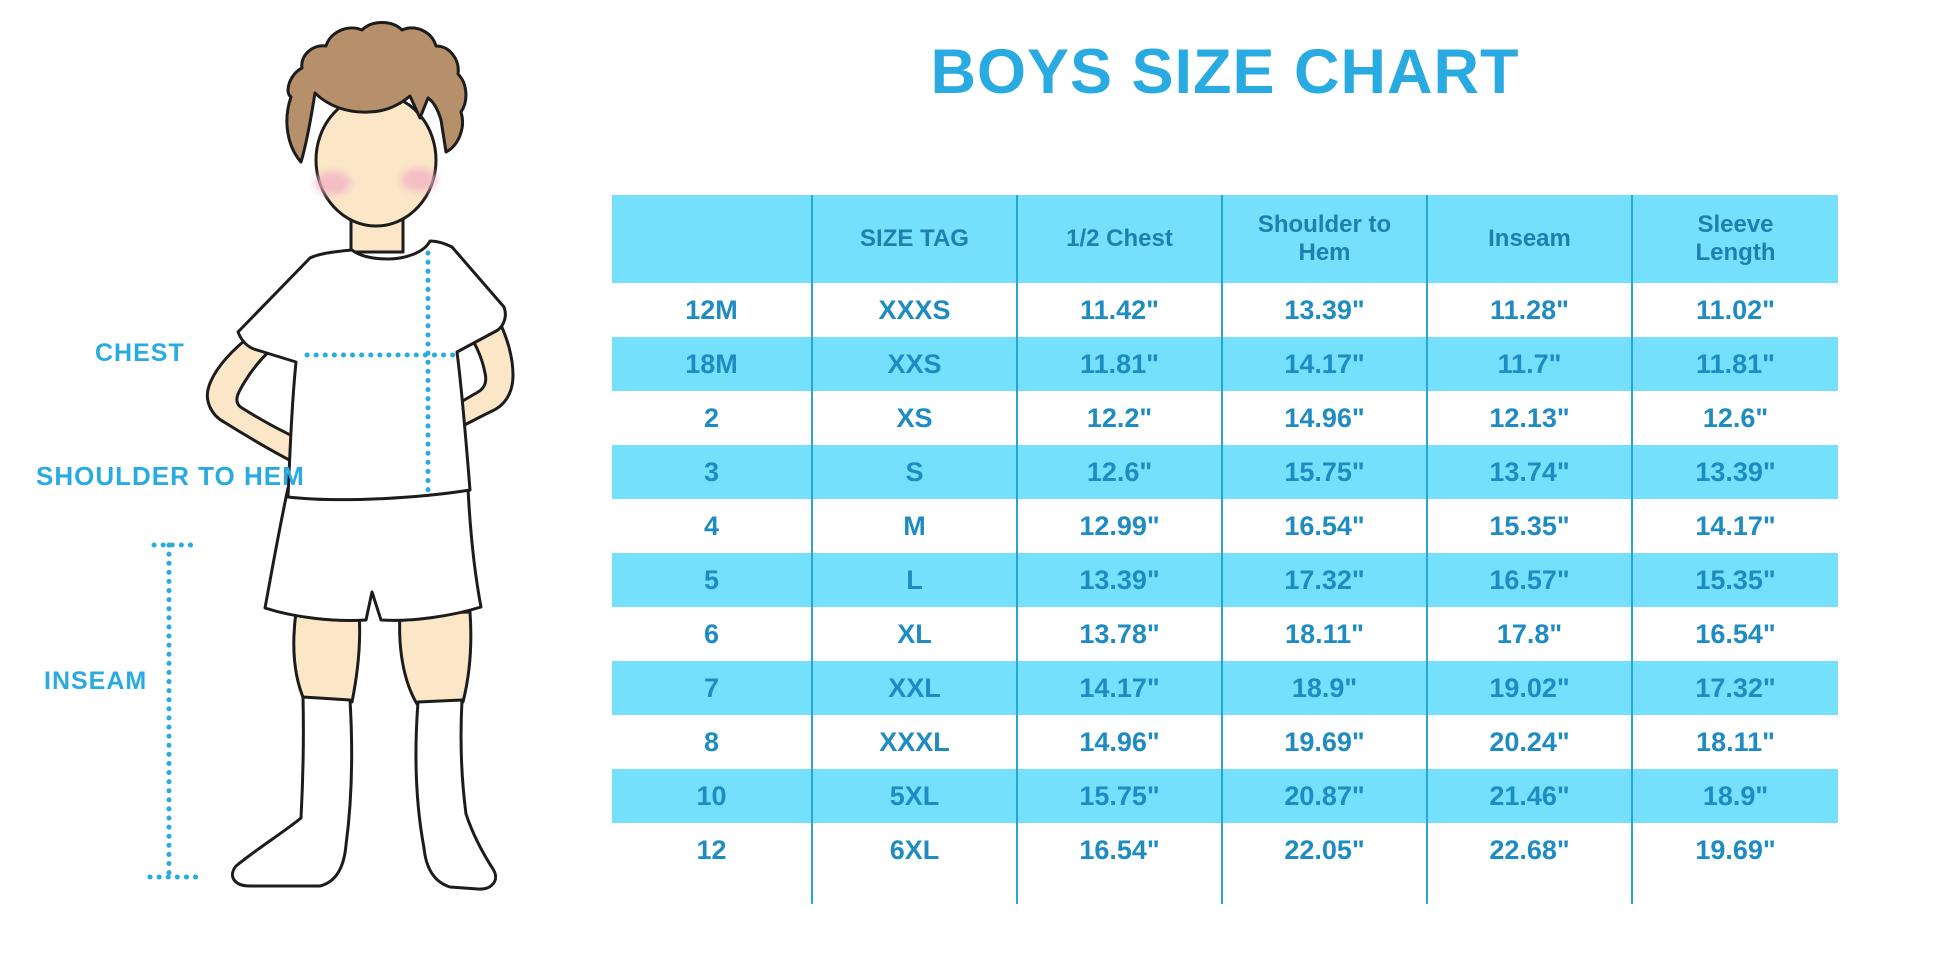 This screenshot has height=973, width=1946. I want to click on table-cell: 12.2", so click(1119, 418).